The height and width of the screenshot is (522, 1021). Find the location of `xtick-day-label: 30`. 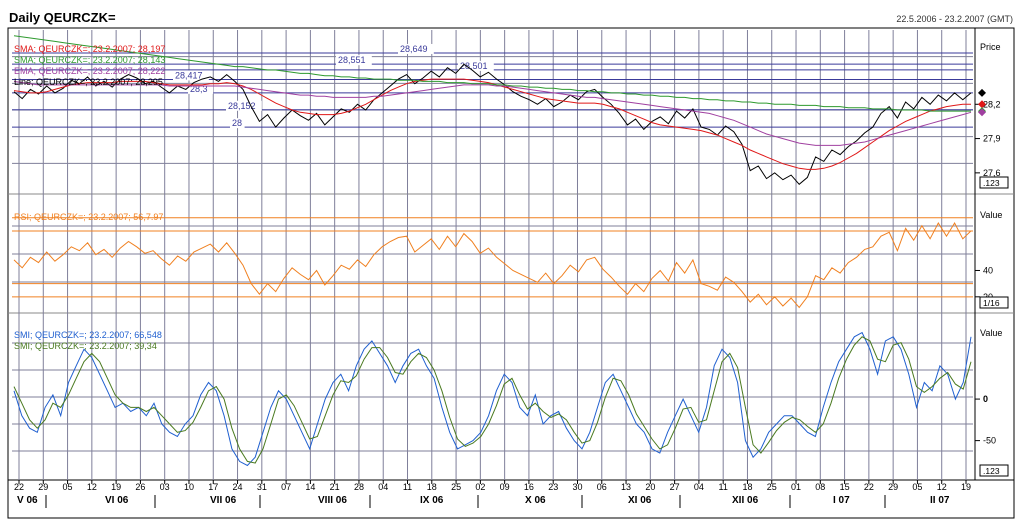

xtick-day-label: 30 is located at coordinates (577, 487).